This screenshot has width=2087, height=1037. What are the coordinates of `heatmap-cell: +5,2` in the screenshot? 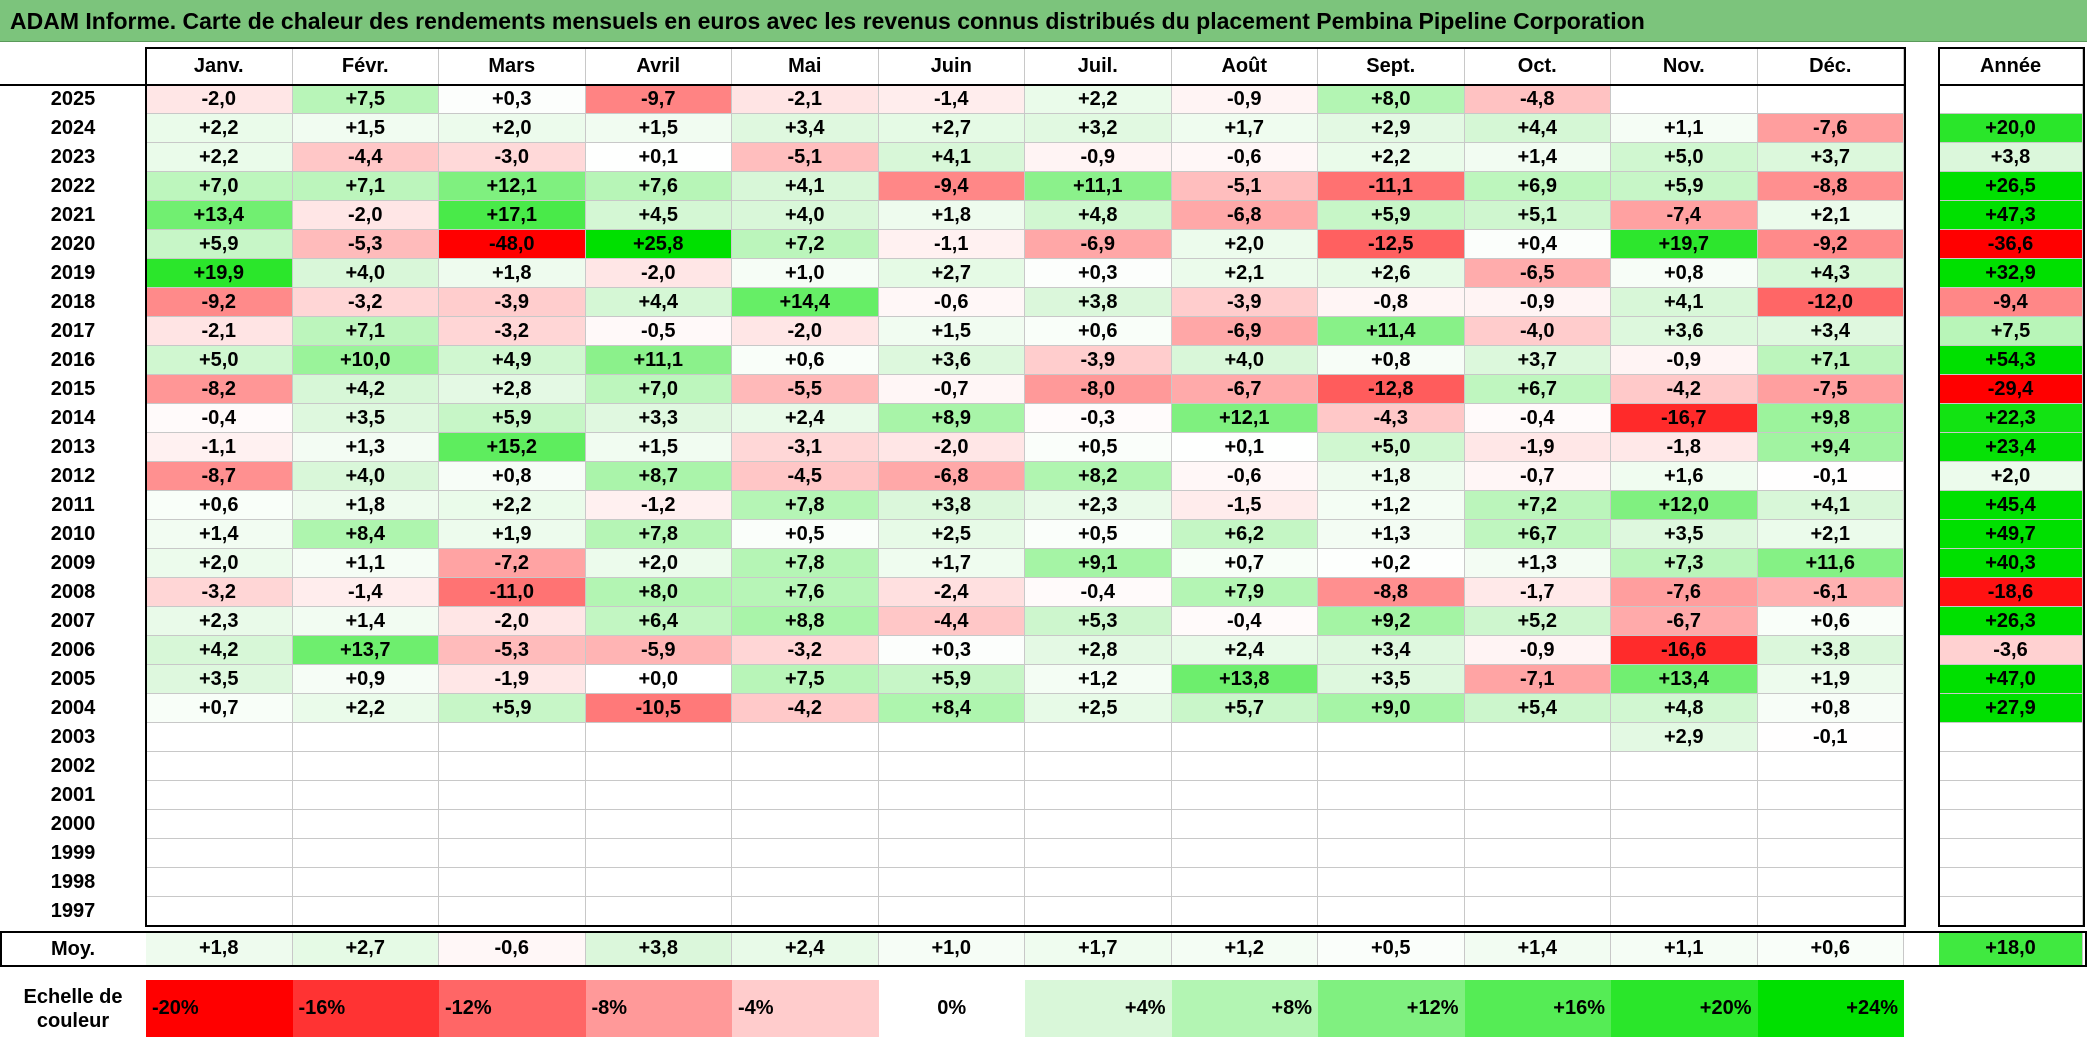 It's located at (1537, 621).